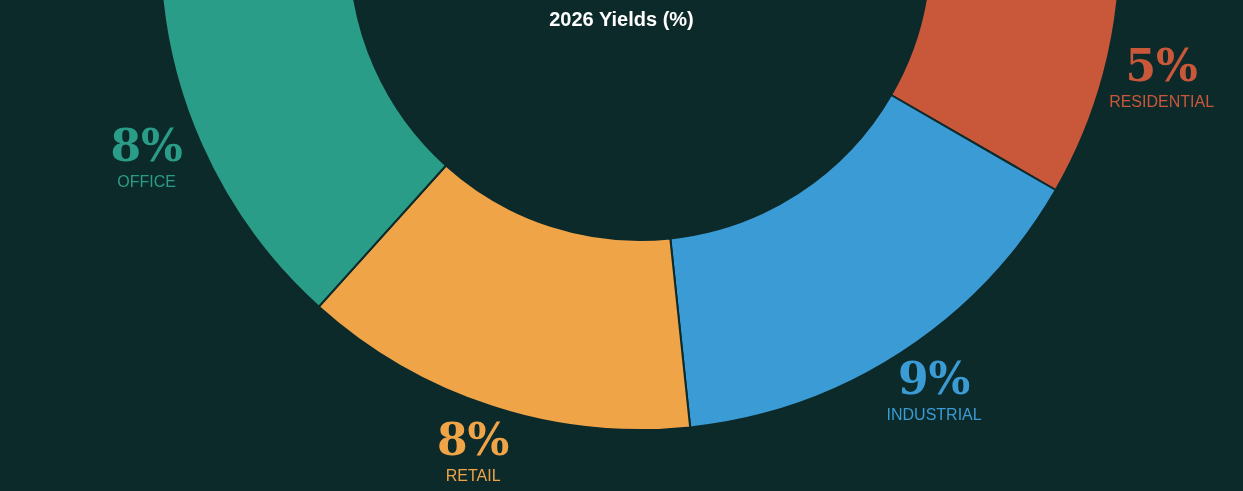 This screenshot has height=491, width=1243. I want to click on slice-label: RETAIL, so click(473, 475).